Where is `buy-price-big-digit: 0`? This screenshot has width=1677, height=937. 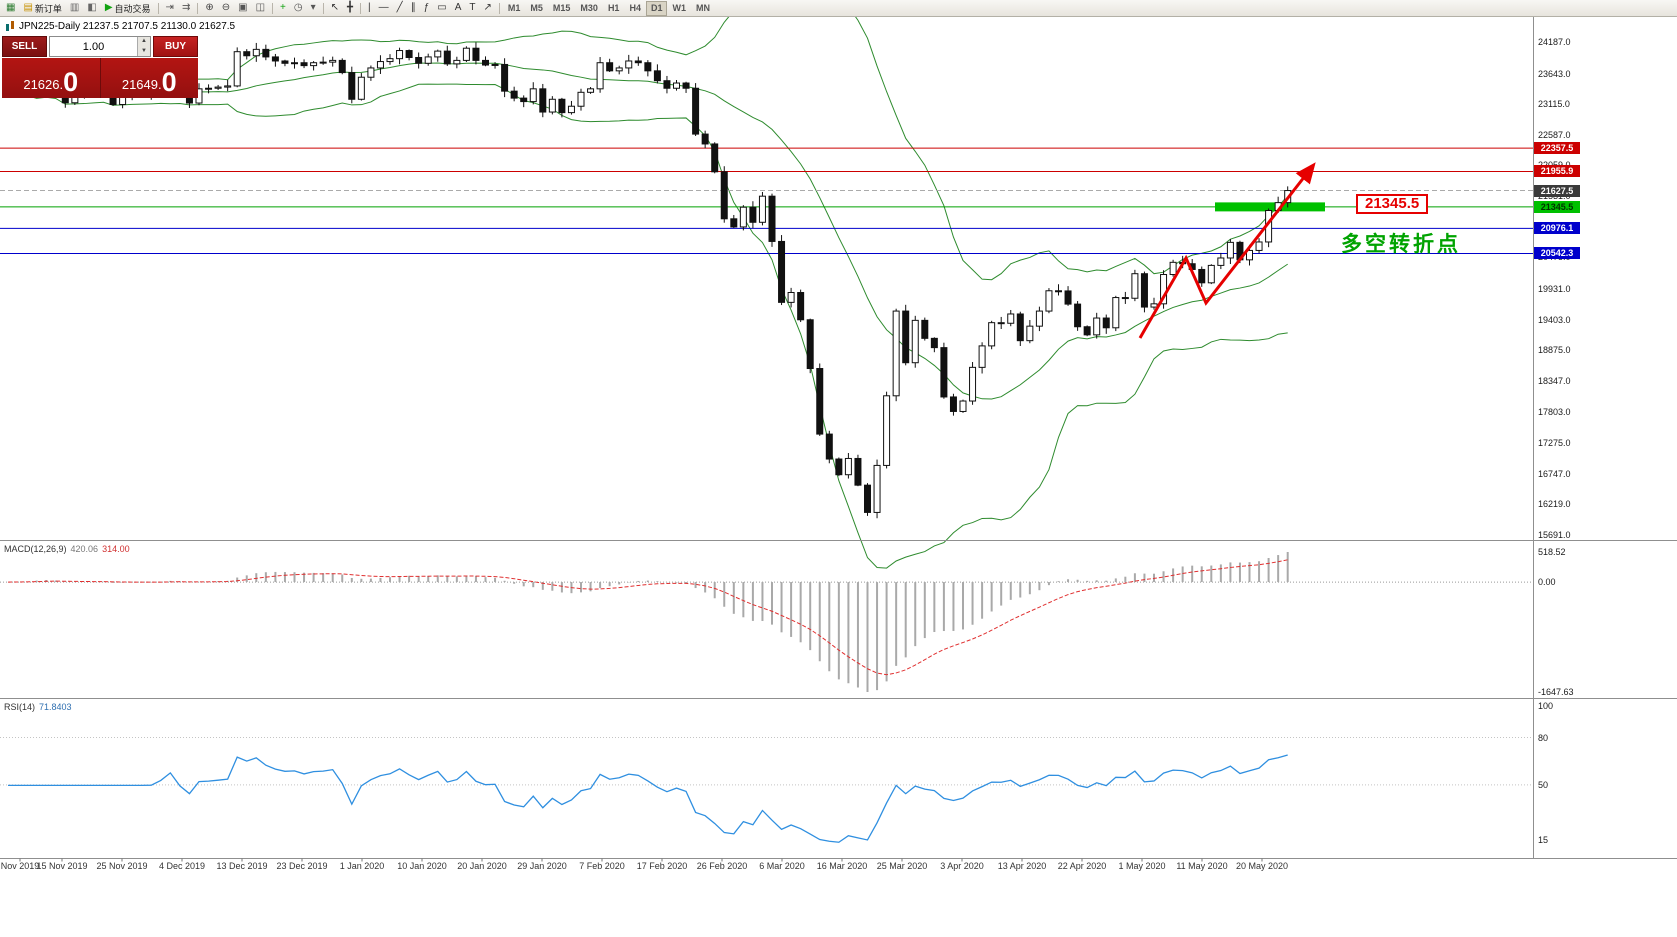 buy-price-big-digit: 0 is located at coordinates (169, 82).